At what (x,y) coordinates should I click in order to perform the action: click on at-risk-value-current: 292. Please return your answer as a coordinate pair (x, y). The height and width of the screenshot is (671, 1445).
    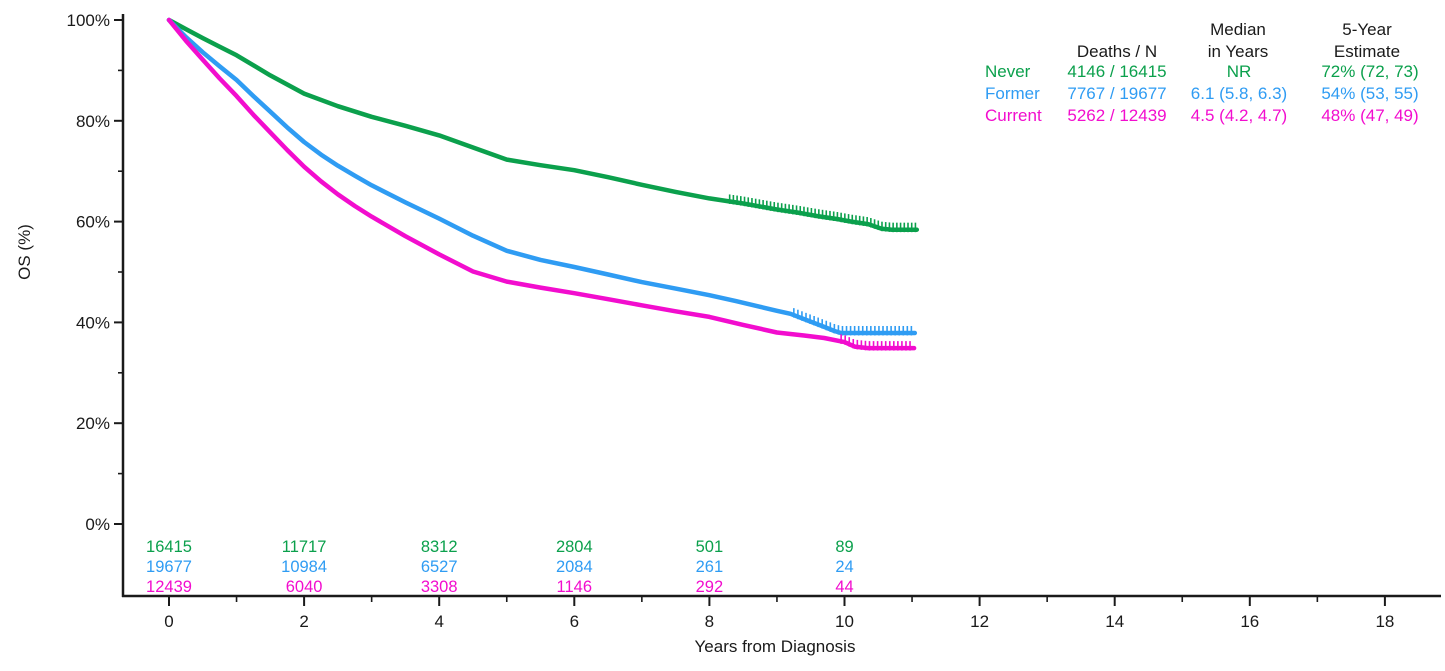
    Looking at the image, I should click on (710, 587).